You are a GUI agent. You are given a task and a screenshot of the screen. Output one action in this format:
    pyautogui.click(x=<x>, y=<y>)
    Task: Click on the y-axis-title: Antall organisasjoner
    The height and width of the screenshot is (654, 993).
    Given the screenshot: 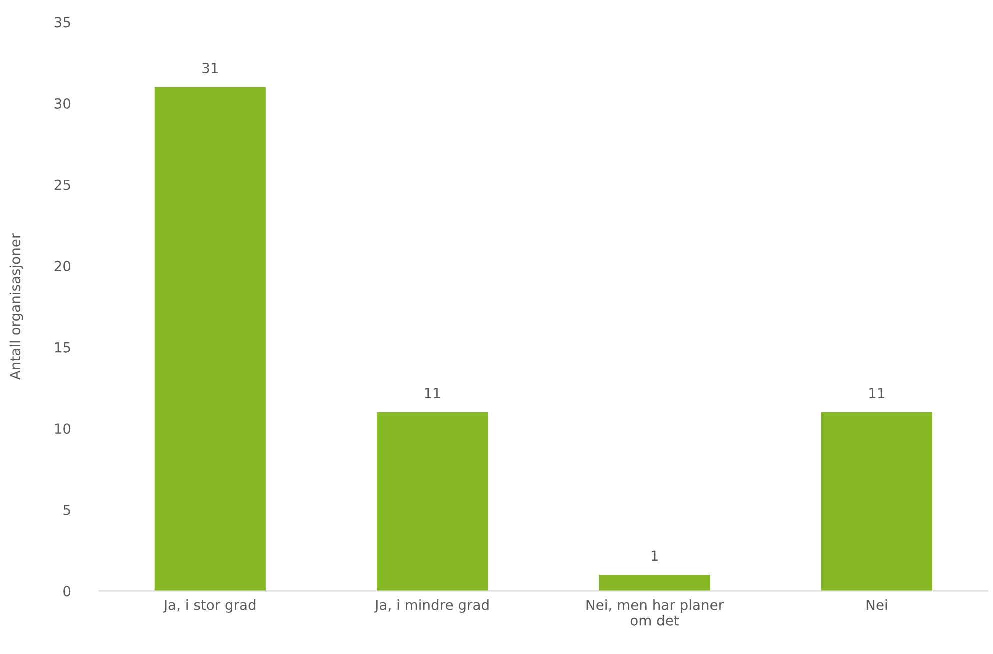 What is the action you would take?
    pyautogui.click(x=17, y=306)
    